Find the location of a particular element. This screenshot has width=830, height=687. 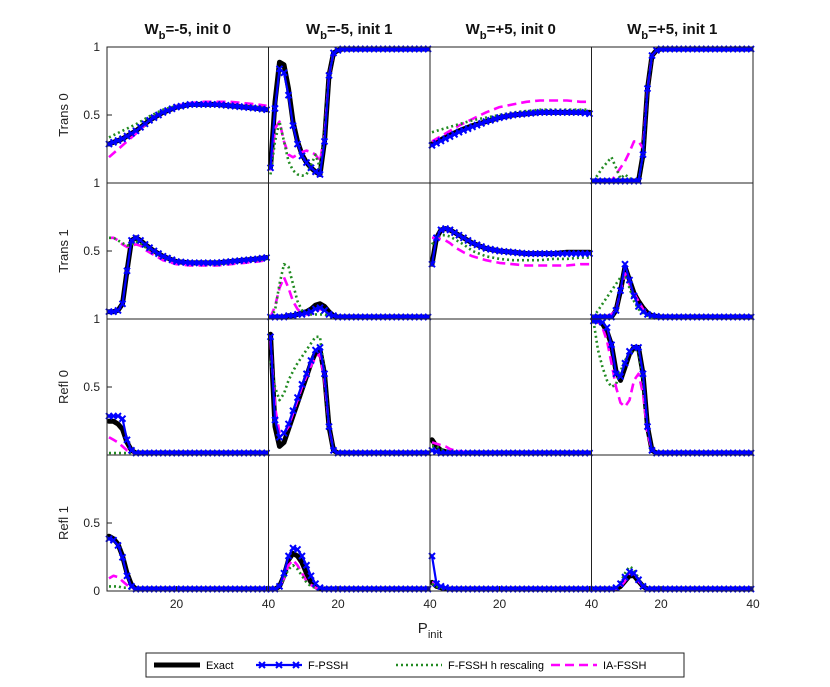

column-title: Wb=-5, init 0 is located at coordinates (188, 31).